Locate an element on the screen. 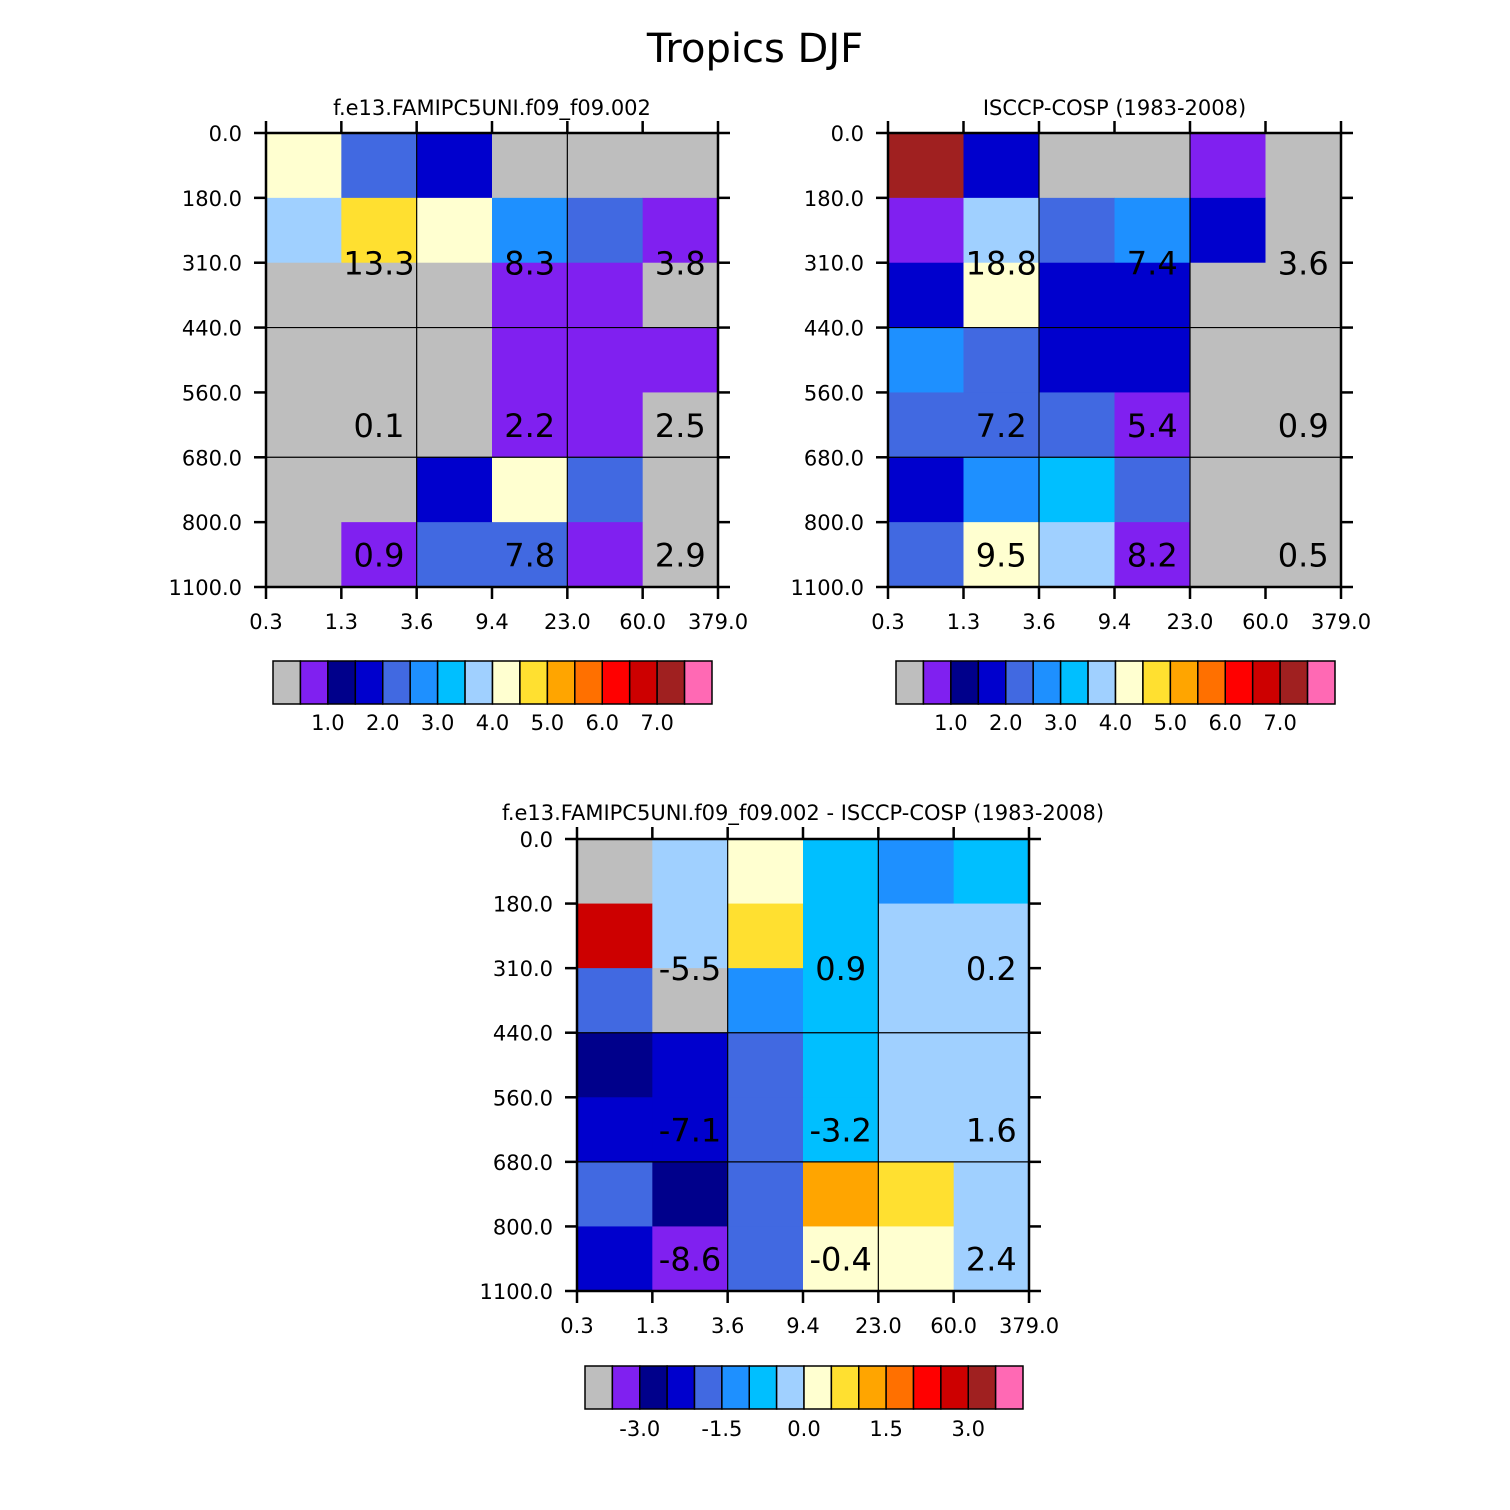  y-tick-label: 680.0 is located at coordinates (212, 458).